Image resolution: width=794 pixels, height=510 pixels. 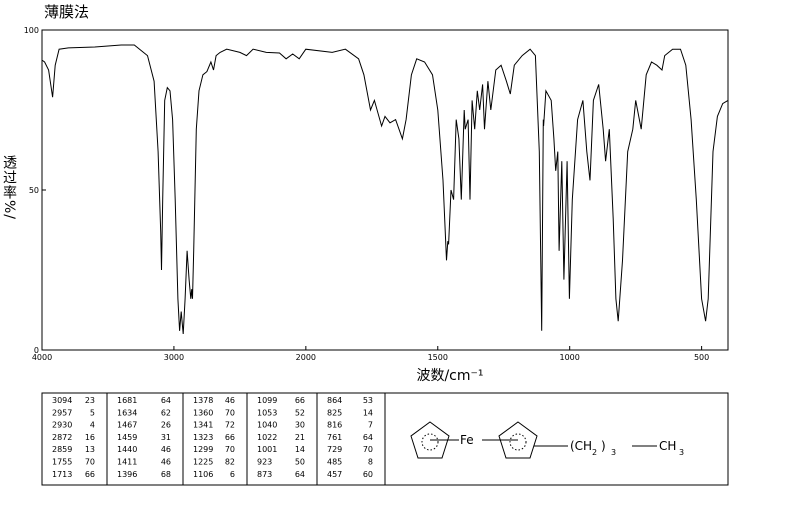 I want to click on x-tick-label: 2000, so click(x=306, y=357).